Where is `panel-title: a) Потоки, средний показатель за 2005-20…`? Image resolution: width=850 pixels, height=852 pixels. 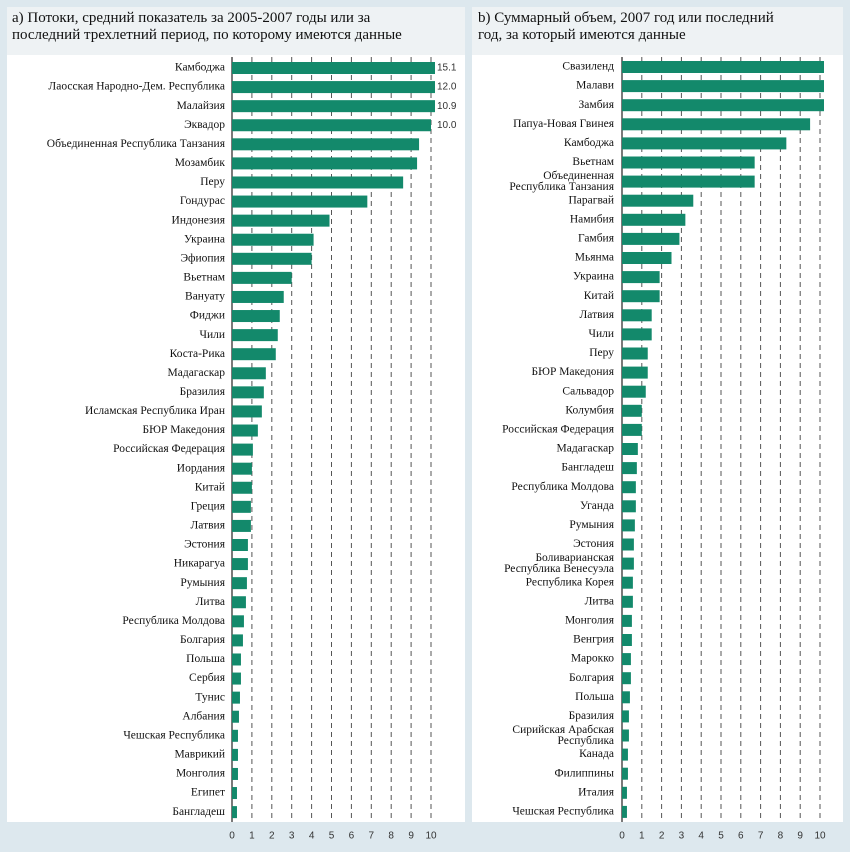
panel-title: a) Потоки, средний показатель за 2005-20… is located at coordinates (207, 26).